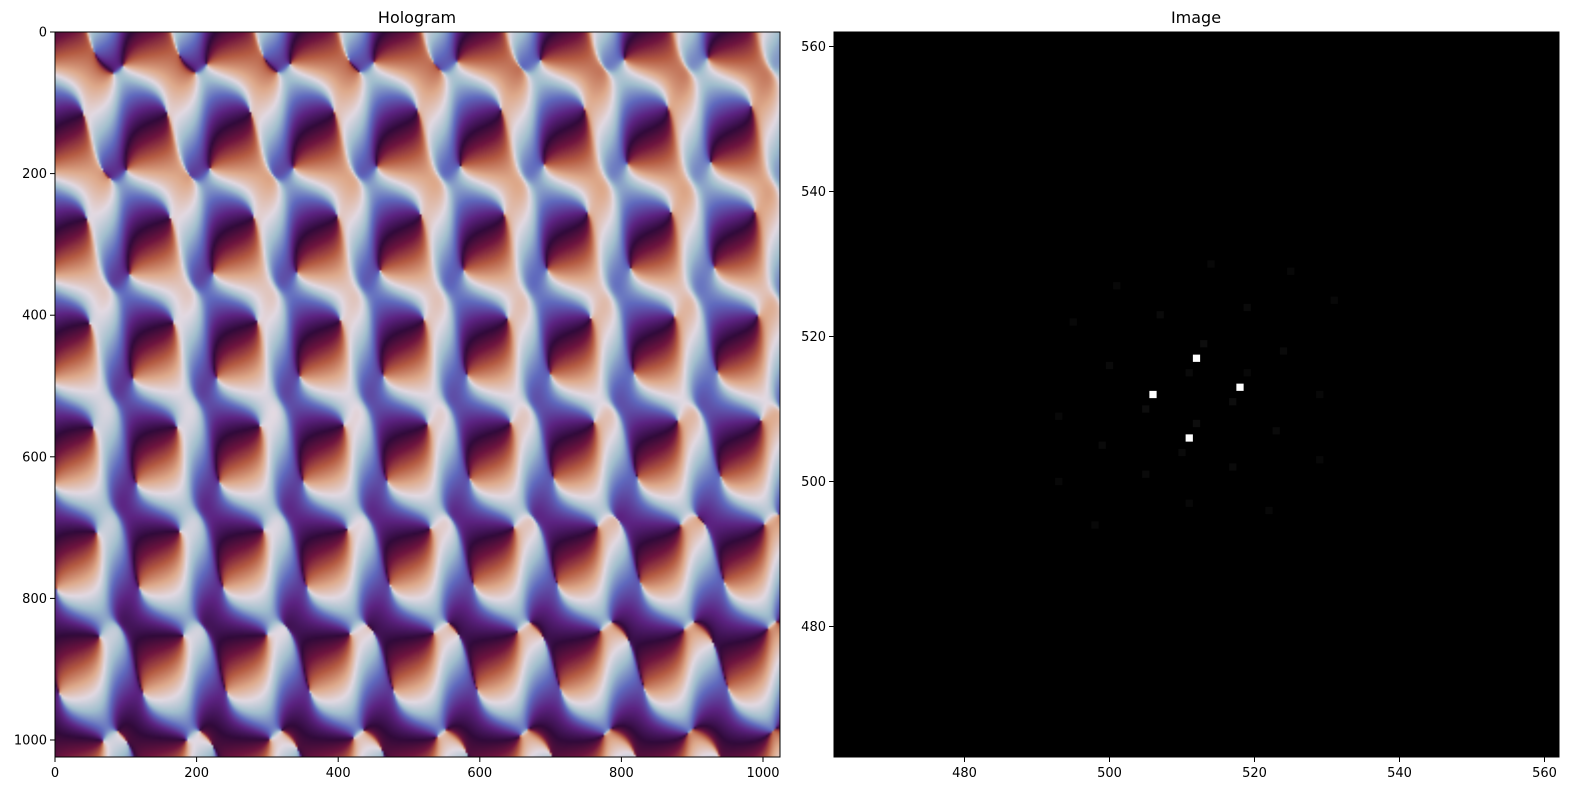 This screenshot has height=799, width=1588. Describe the element at coordinates (30, 741) in the screenshot. I see `hologram-y-tick-label: 1000` at that location.